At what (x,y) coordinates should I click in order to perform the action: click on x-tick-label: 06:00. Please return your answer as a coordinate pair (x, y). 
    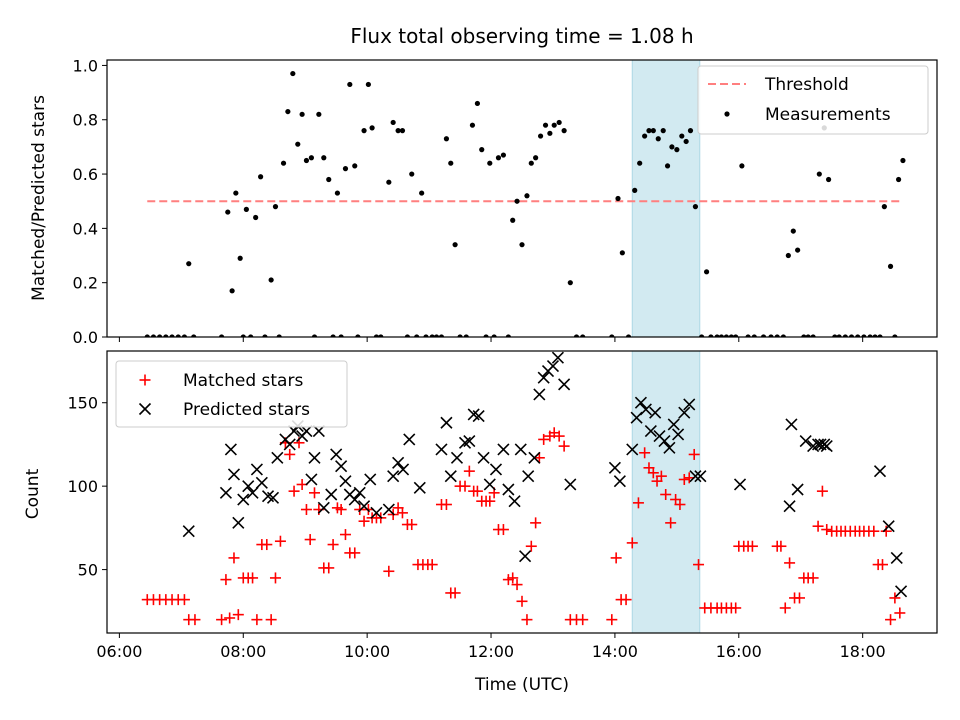
    Looking at the image, I should click on (119, 651).